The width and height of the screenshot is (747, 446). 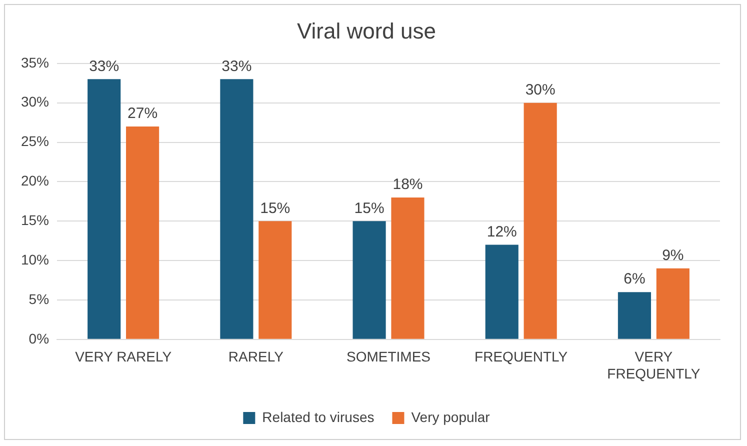 I want to click on data-label: 18%, so click(x=407, y=185).